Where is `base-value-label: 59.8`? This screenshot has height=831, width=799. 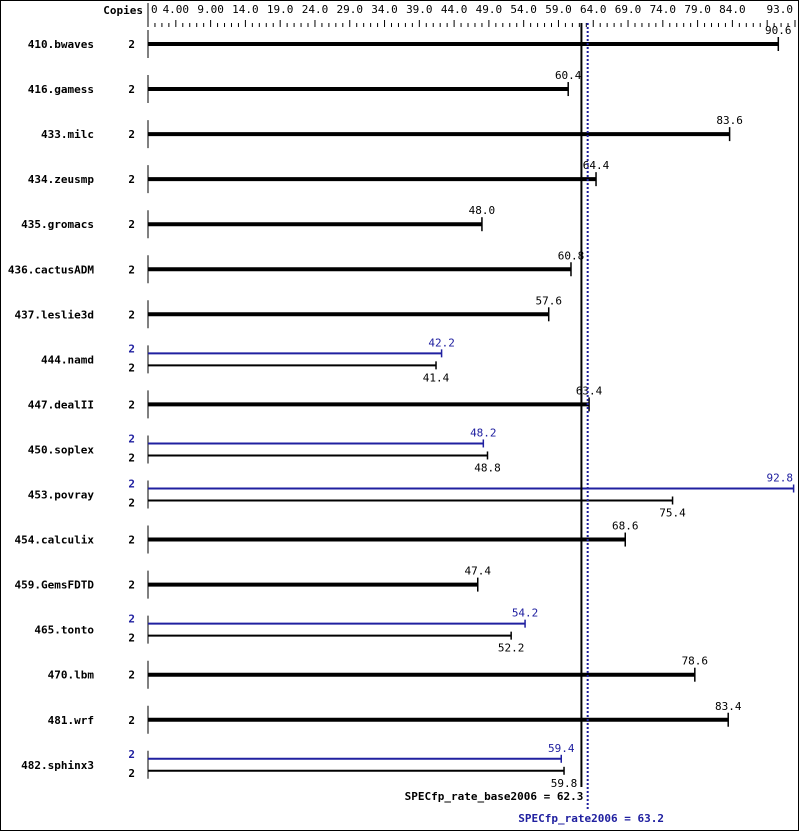
base-value-label: 59.8 is located at coordinates (564, 783).